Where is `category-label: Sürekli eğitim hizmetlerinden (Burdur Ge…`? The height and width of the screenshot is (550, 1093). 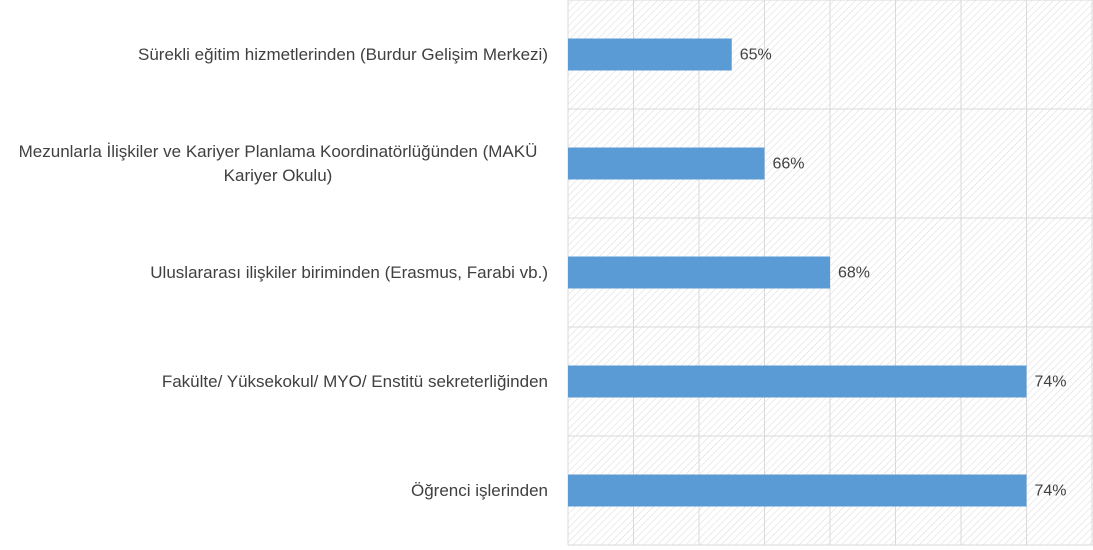 category-label: Sürekli eğitim hizmetlerinden (Burdur Ge… is located at coordinates (342, 54).